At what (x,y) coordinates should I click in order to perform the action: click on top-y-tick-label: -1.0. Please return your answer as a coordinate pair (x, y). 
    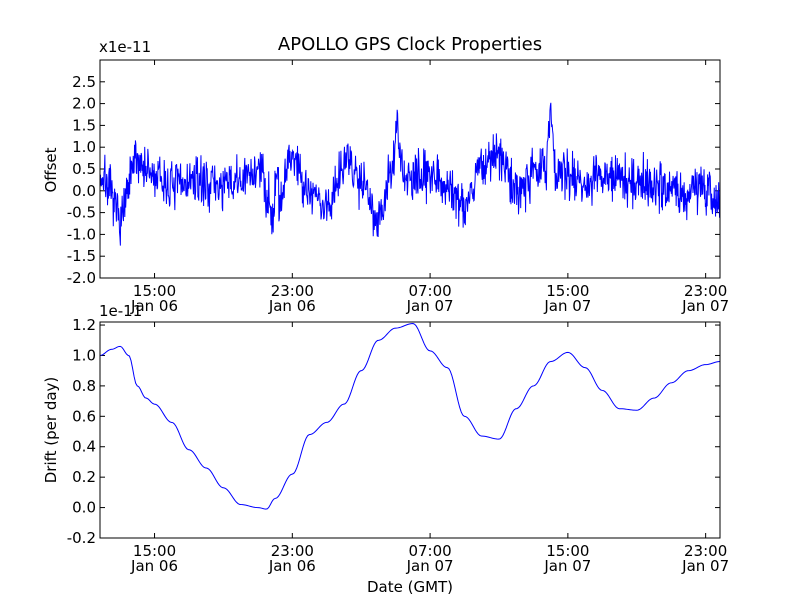
    Looking at the image, I should click on (81, 234).